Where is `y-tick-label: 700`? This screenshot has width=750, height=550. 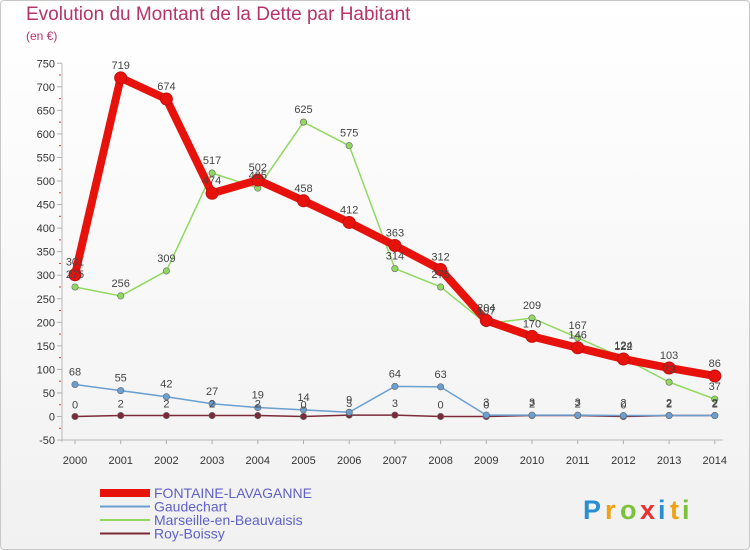
y-tick-label: 700 is located at coordinates (46, 88).